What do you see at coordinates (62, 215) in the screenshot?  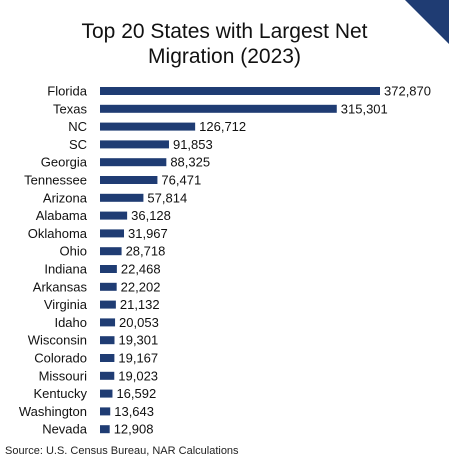 I see `category-label: Alabama` at bounding box center [62, 215].